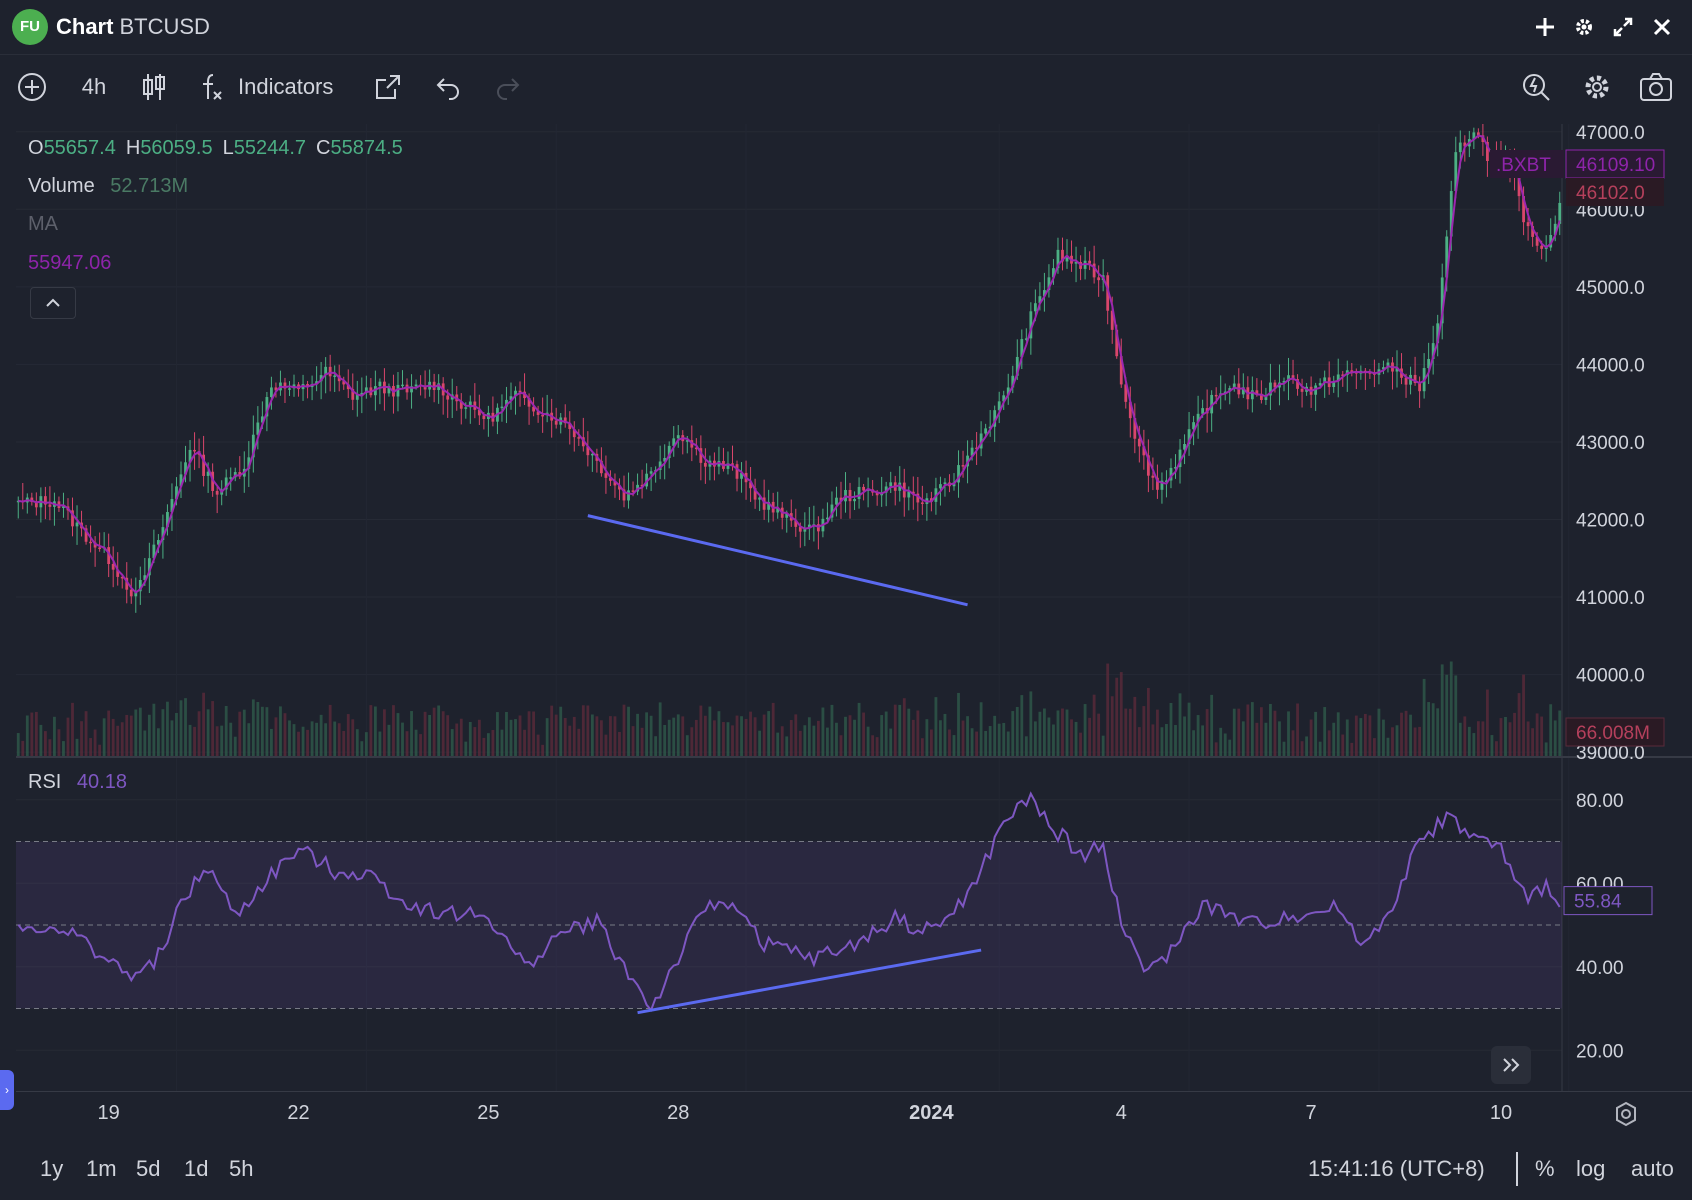 This screenshot has width=1692, height=1200. I want to click on percent-toggle: %, so click(1545, 1168).